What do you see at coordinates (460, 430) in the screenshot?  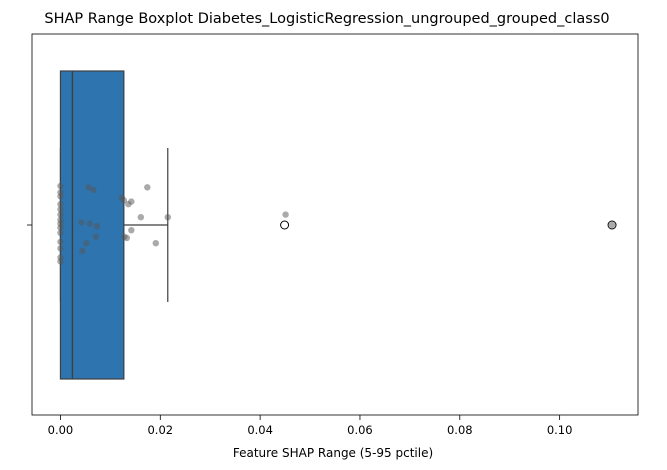 I see `x-tick-label: 0.08` at bounding box center [460, 430].